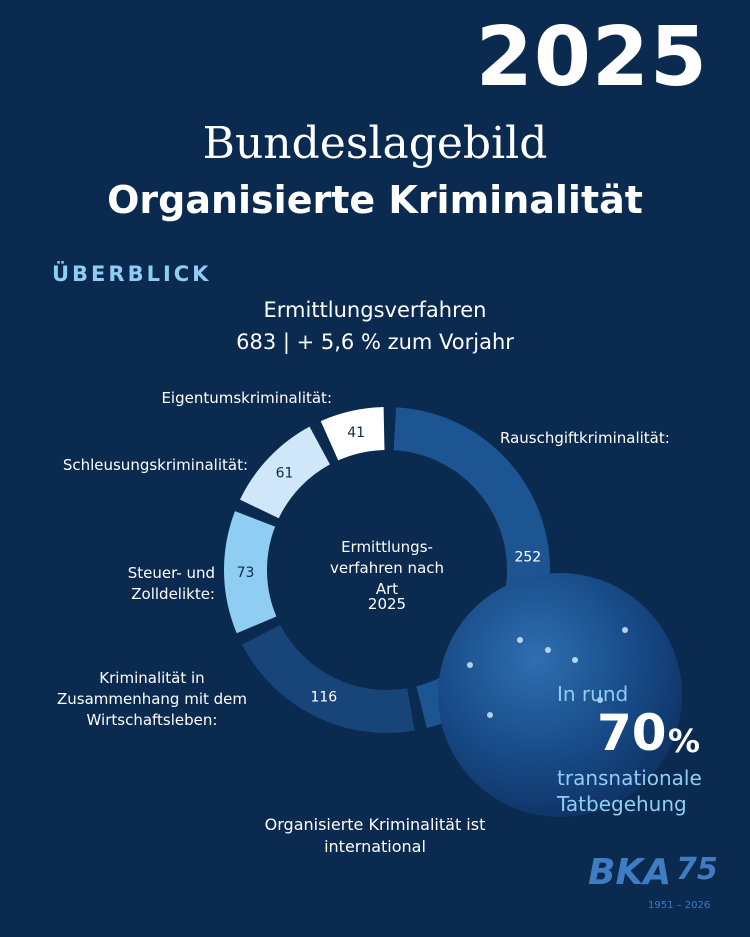 The image size is (750, 937). What do you see at coordinates (387, 604) in the screenshot?
I see `center-year: 2025` at bounding box center [387, 604].